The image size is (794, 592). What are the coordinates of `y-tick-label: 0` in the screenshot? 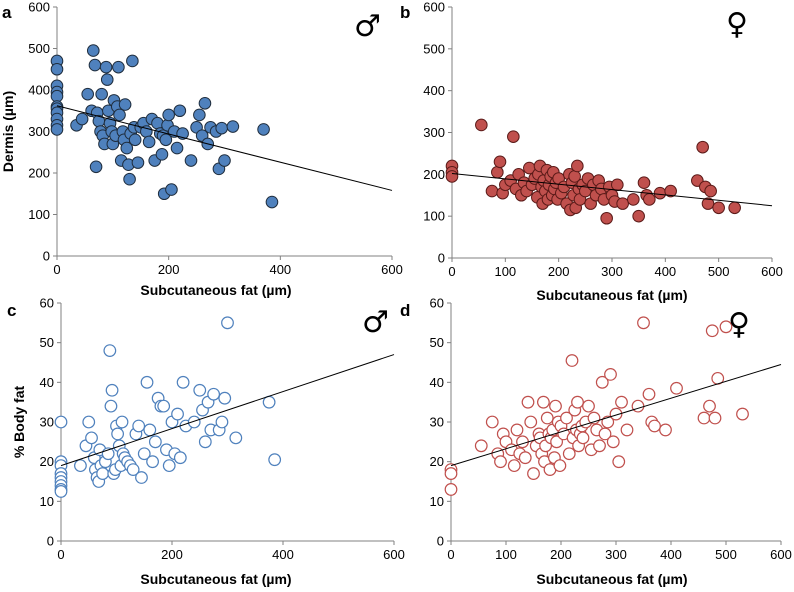 It's located at (440, 541).